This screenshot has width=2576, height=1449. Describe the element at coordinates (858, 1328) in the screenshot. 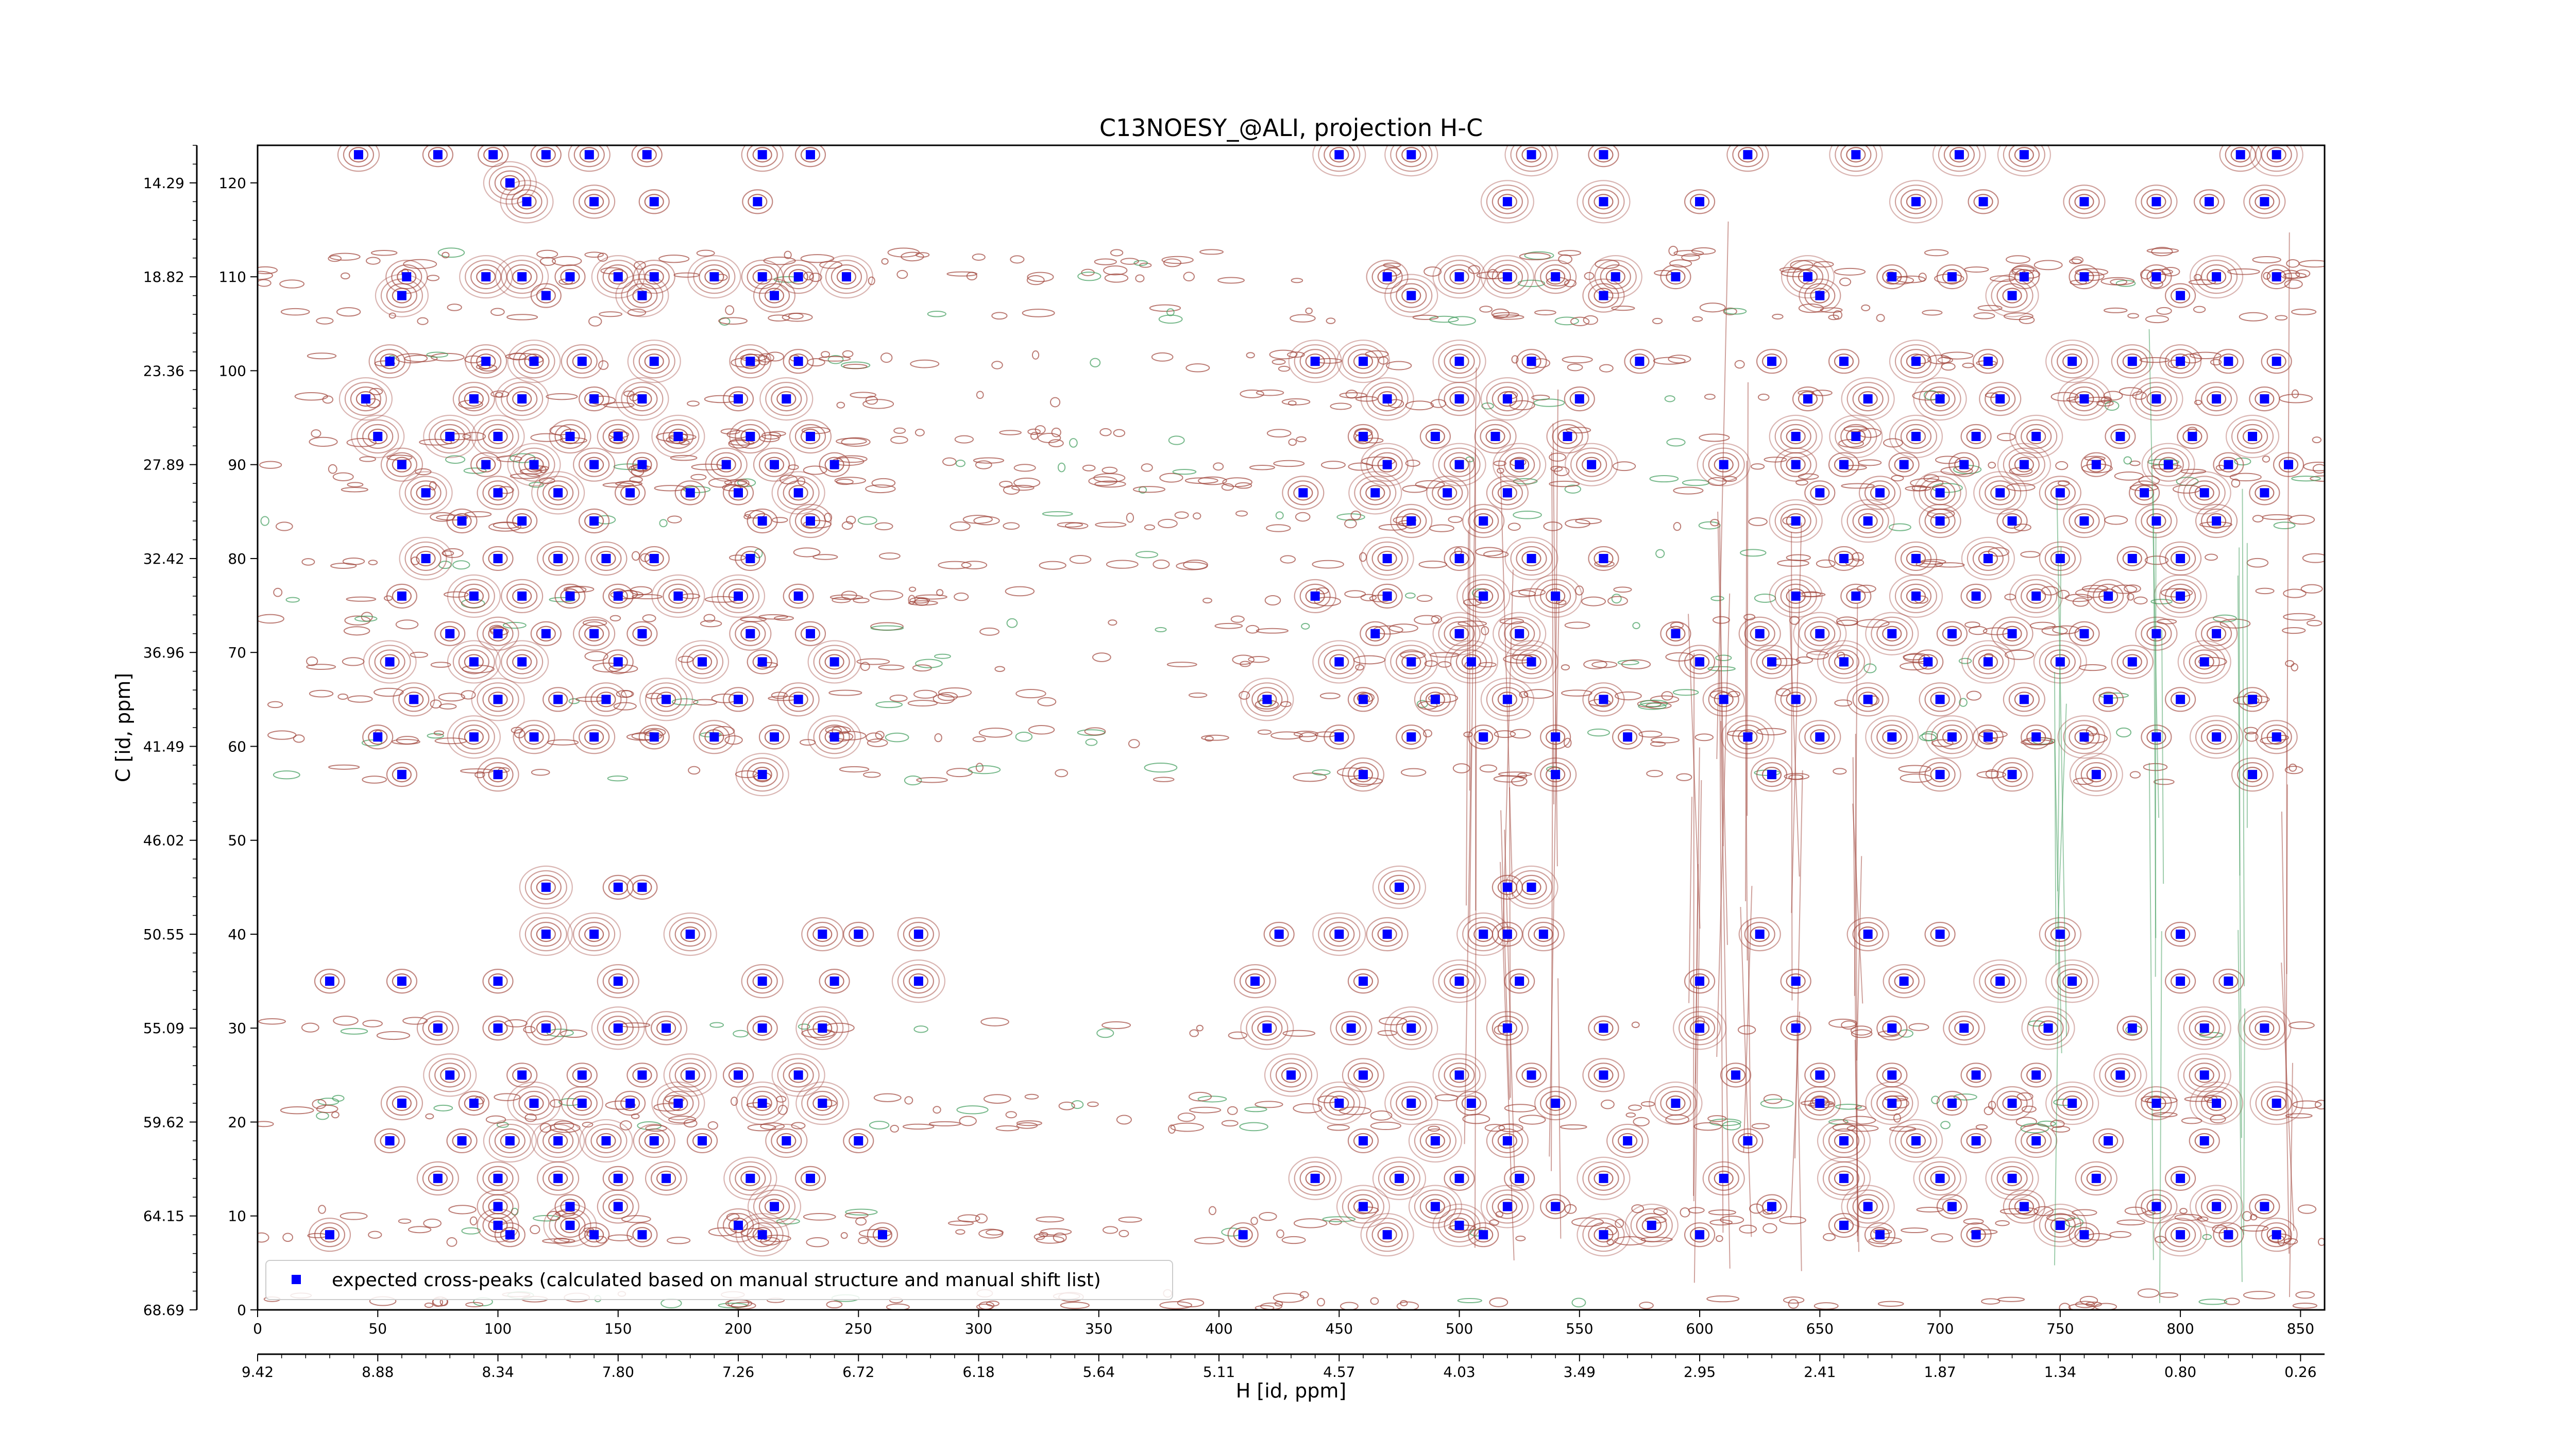

I see `x-index-tick-label: 250` at that location.